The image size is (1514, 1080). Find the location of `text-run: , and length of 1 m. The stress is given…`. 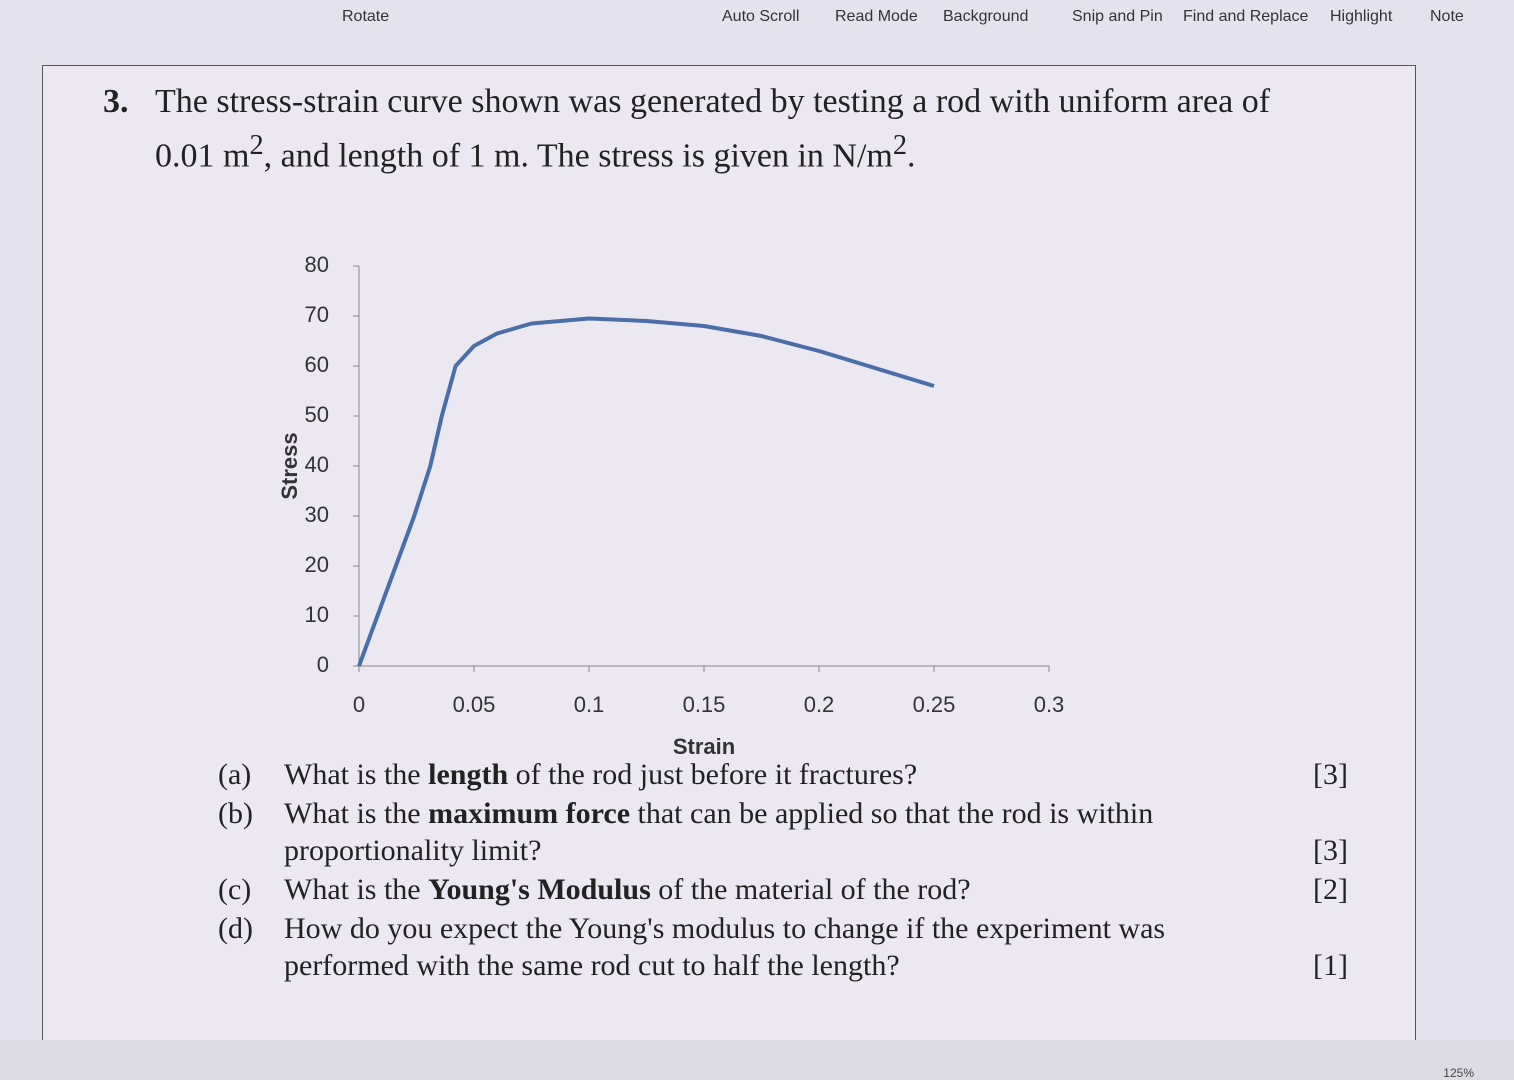

text-run: , and length of 1 m. The stress is given… is located at coordinates (578, 156).